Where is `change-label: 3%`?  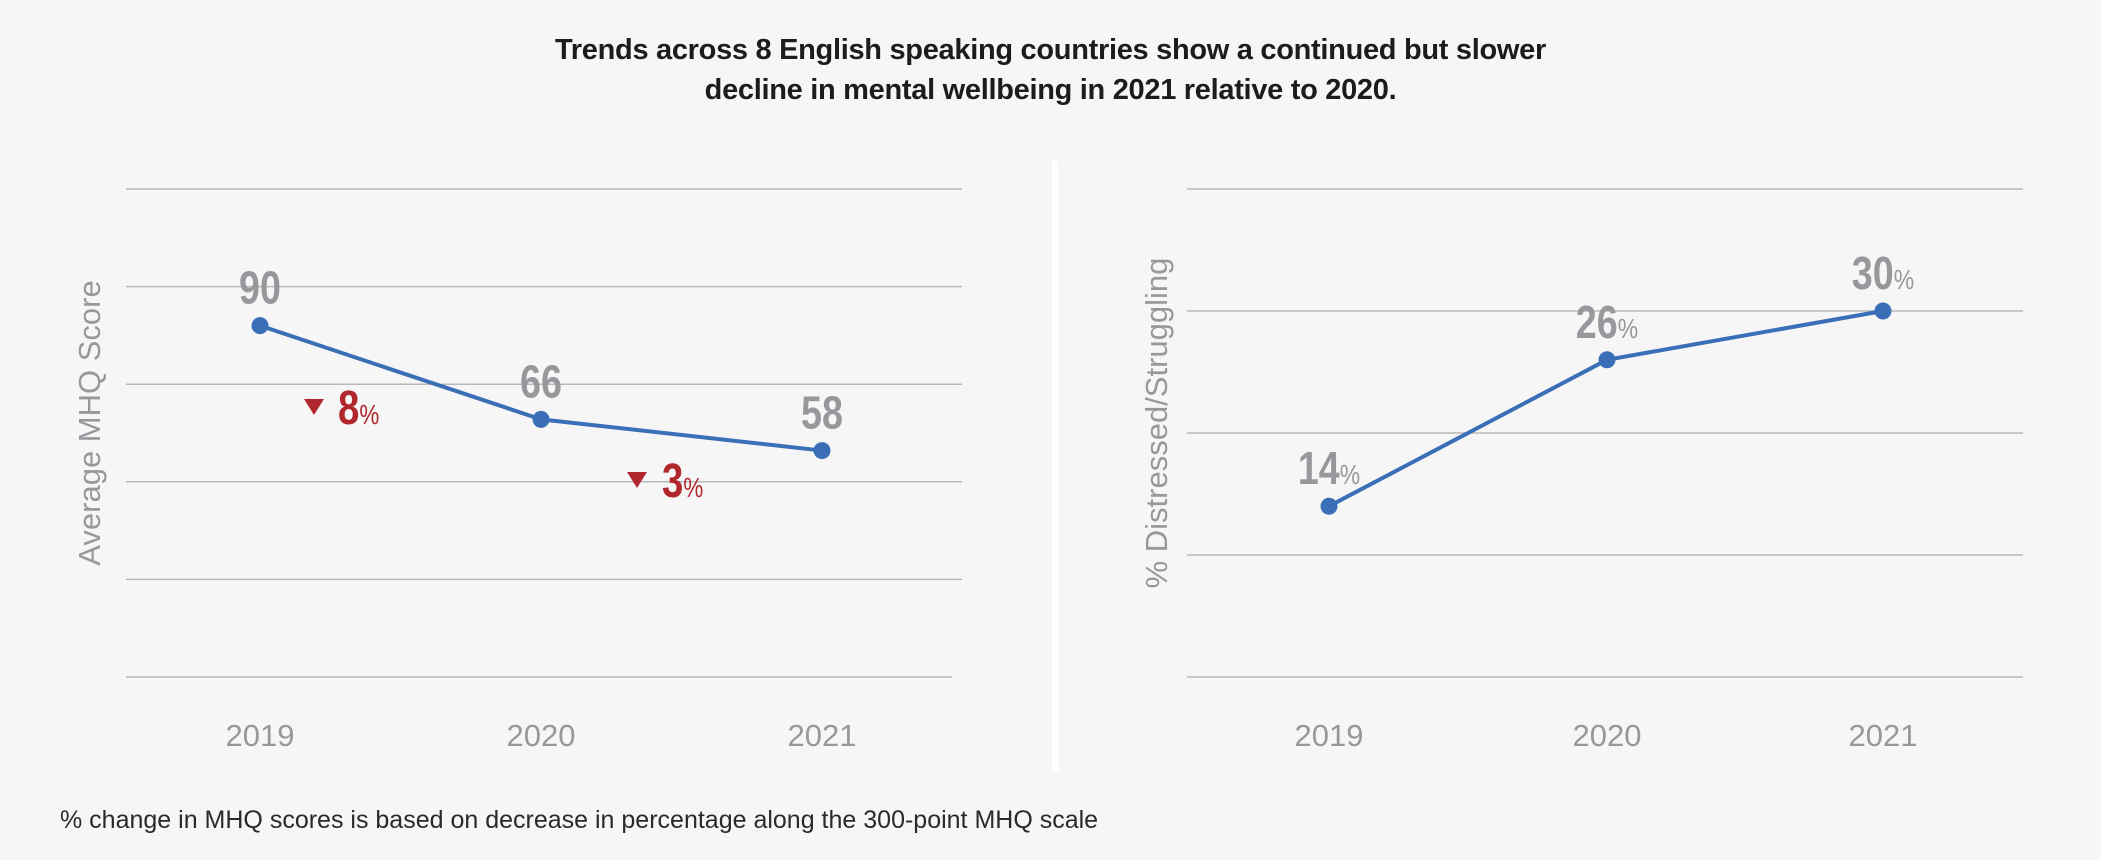 change-label: 3% is located at coordinates (682, 481).